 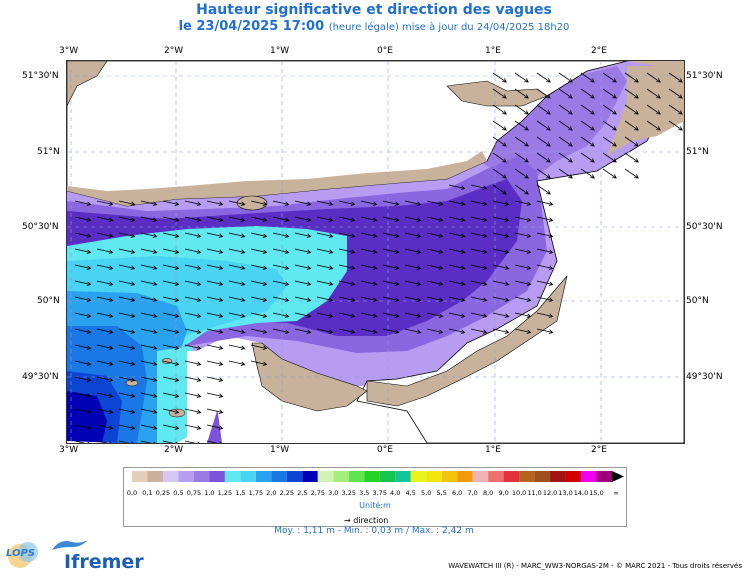 What do you see at coordinates (599, 51) in the screenshot?
I see `lon-tick-top: 2°E` at bounding box center [599, 51].